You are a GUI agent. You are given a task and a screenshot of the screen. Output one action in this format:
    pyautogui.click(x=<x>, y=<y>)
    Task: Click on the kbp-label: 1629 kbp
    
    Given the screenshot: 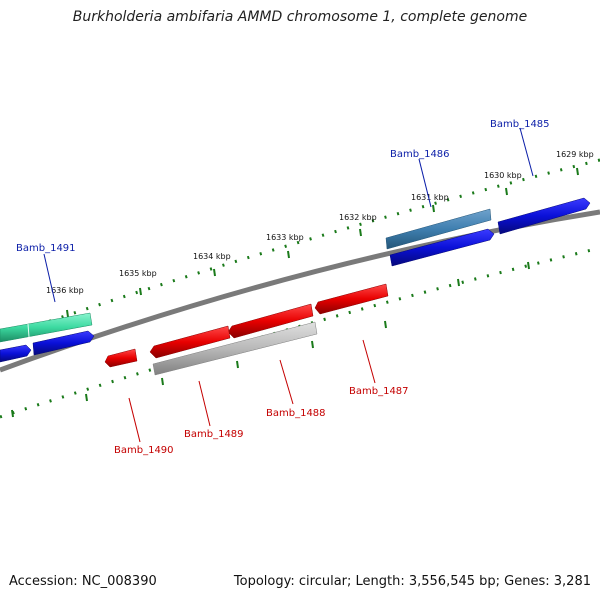 What is the action you would take?
    pyautogui.click(x=575, y=154)
    